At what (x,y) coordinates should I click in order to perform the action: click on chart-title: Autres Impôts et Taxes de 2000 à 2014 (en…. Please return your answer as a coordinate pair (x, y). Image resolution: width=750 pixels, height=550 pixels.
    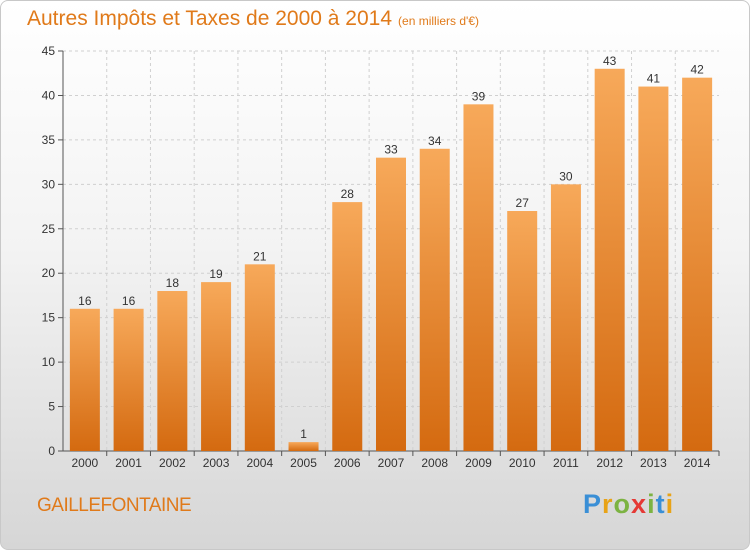
    Looking at the image, I should click on (253, 19).